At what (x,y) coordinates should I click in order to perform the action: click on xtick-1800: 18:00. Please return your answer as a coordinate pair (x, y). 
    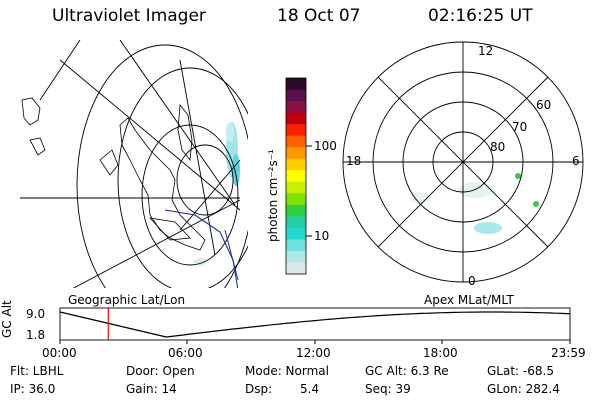
    Looking at the image, I should click on (440, 353).